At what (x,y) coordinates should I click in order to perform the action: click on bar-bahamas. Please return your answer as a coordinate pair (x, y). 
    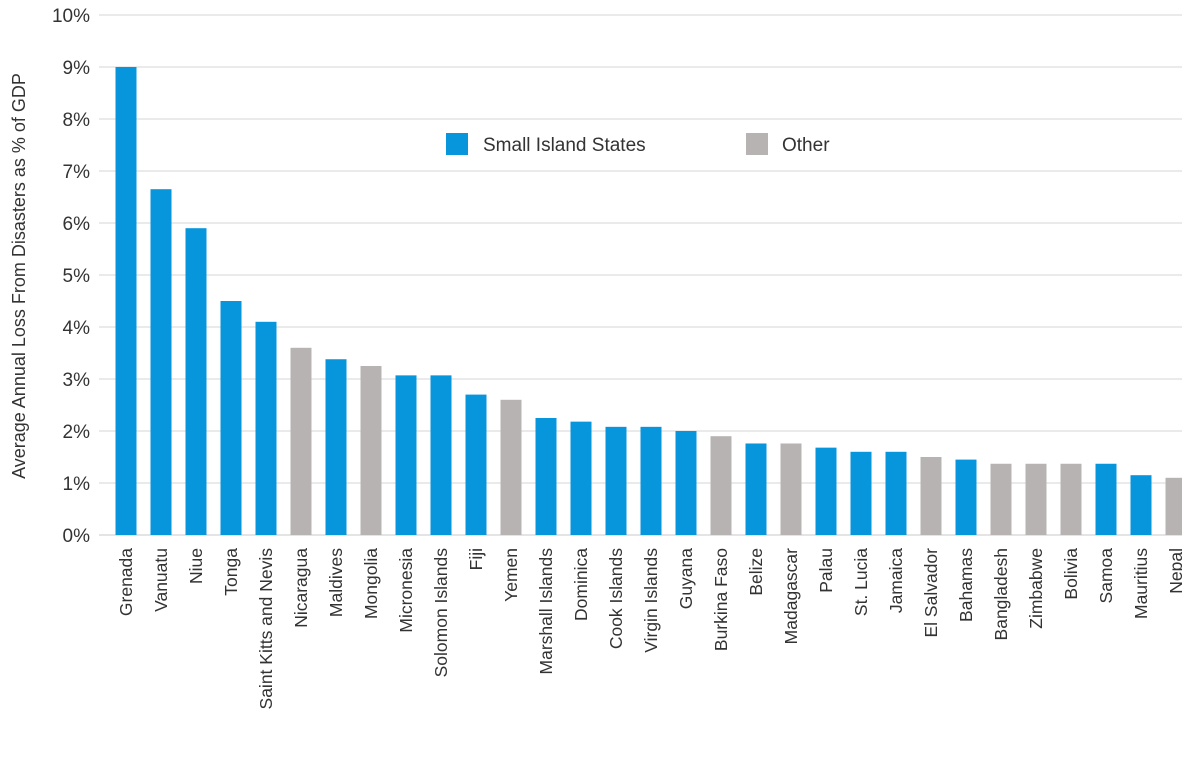
    Looking at the image, I should click on (966, 497).